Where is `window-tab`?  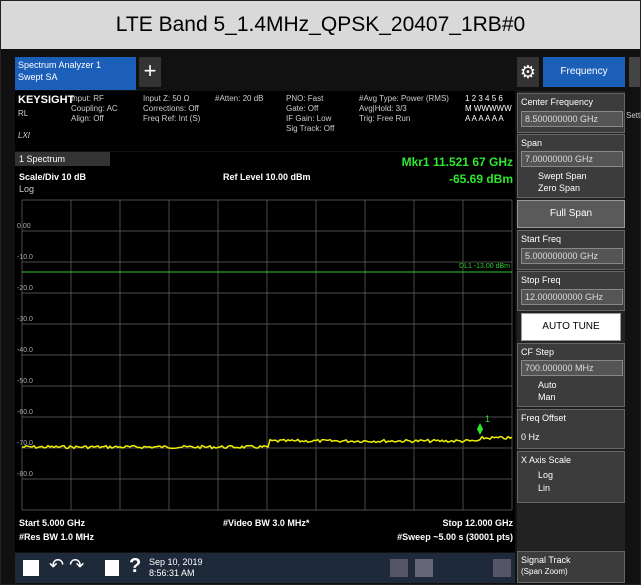 window-tab is located at coordinates (62, 159).